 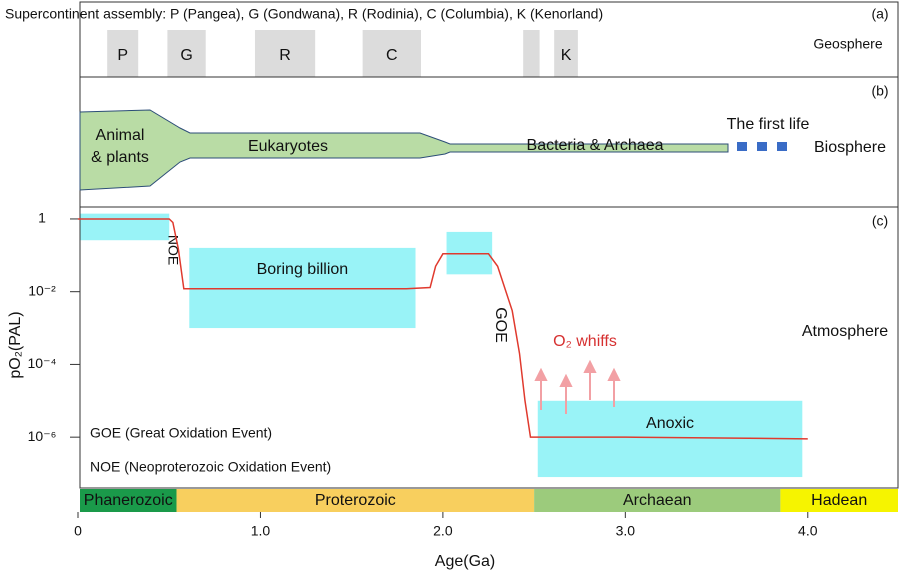 I want to click on y-tick-label: 10⁻², so click(x=42, y=290).